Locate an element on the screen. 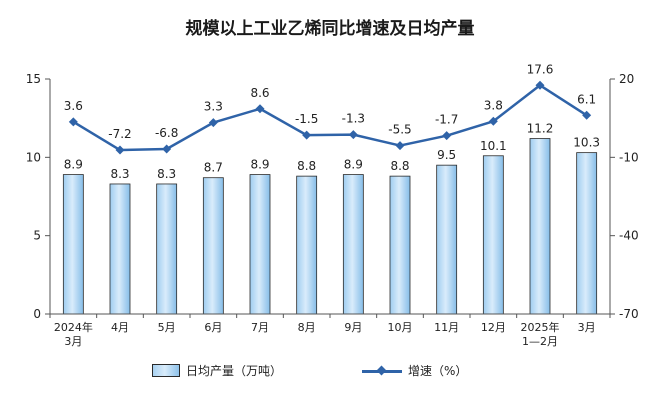 The width and height of the screenshot is (660, 409). growth-data-label: -5.5 is located at coordinates (399, 130).